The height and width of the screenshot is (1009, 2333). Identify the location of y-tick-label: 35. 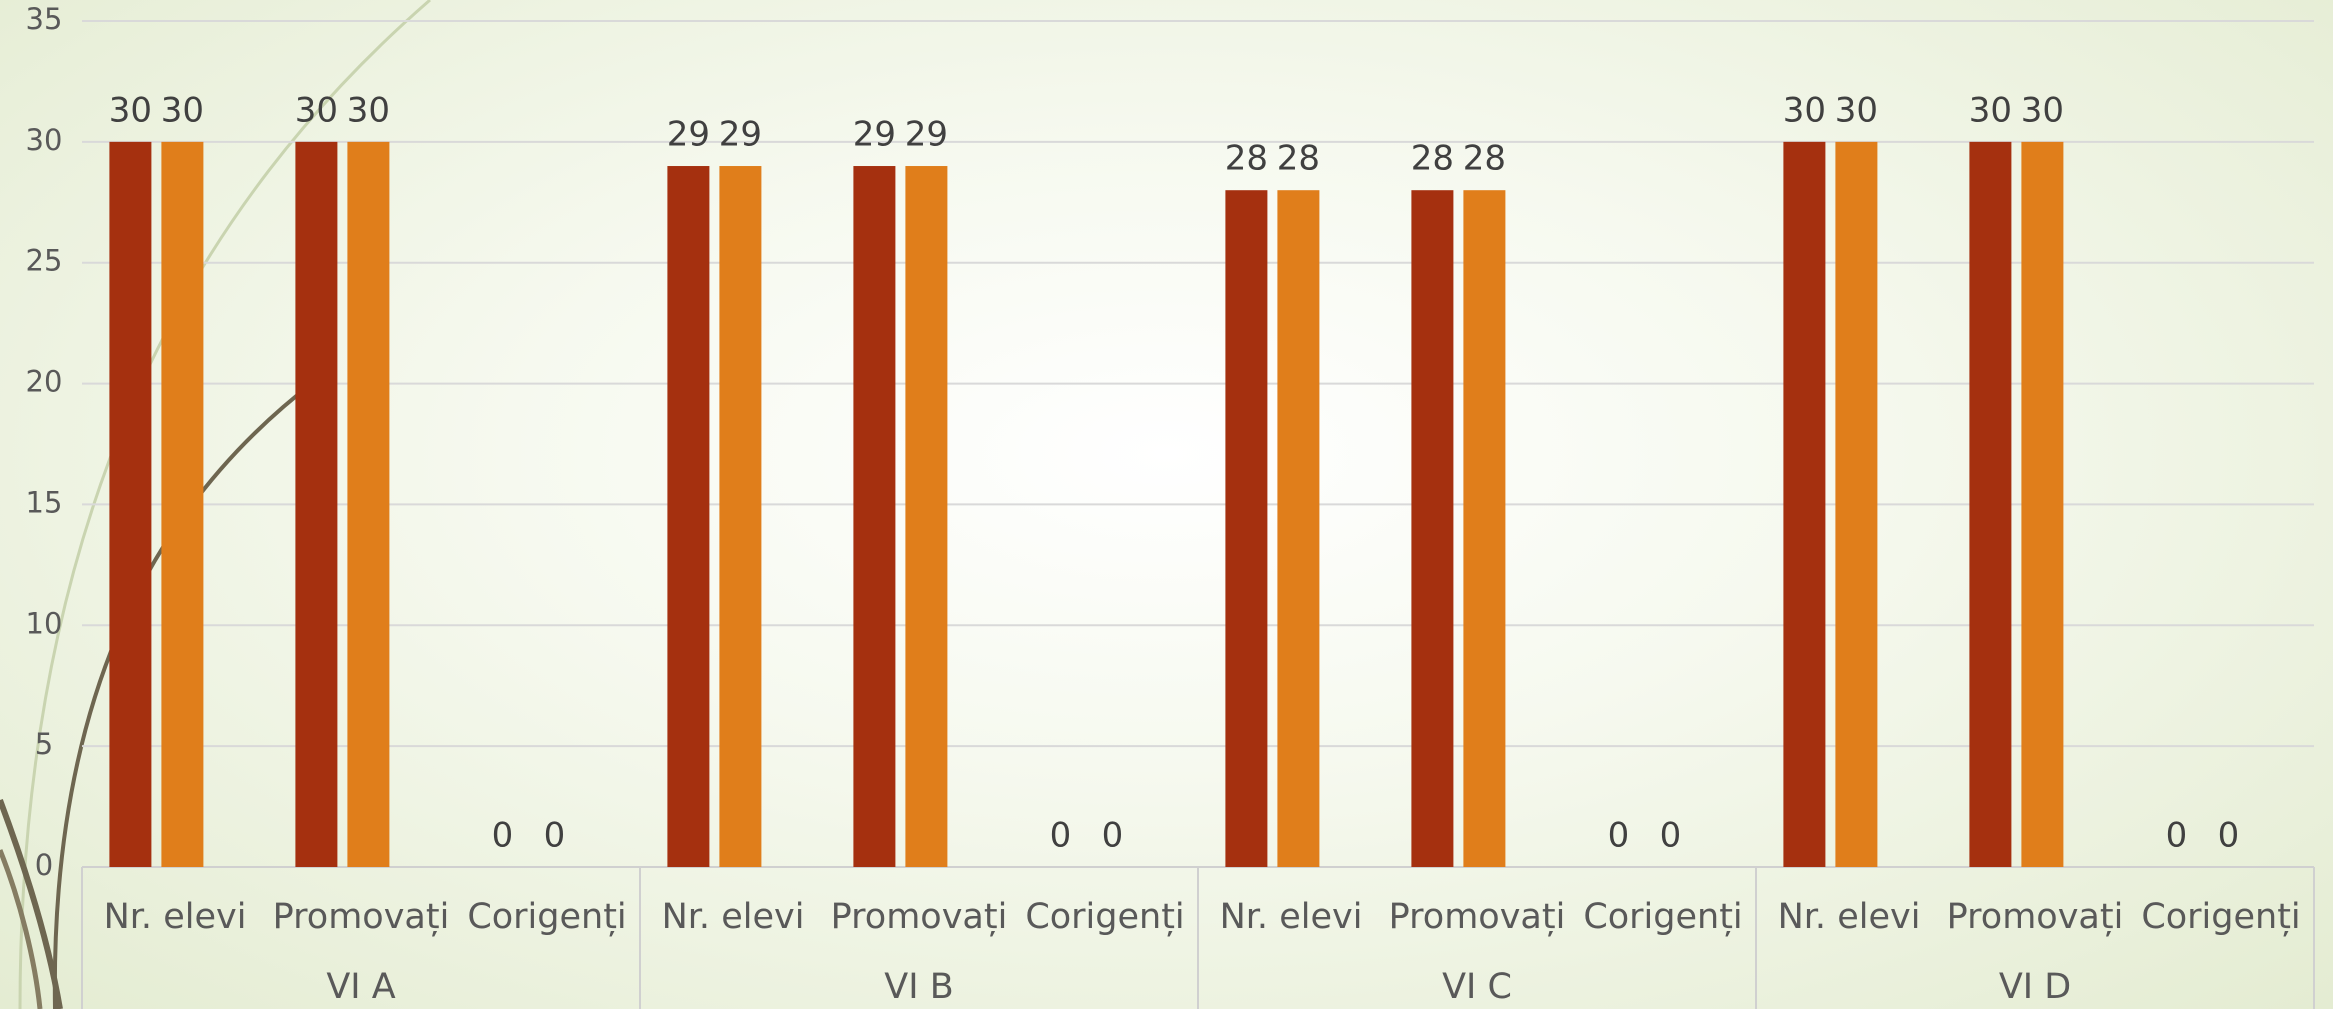
(44, 19).